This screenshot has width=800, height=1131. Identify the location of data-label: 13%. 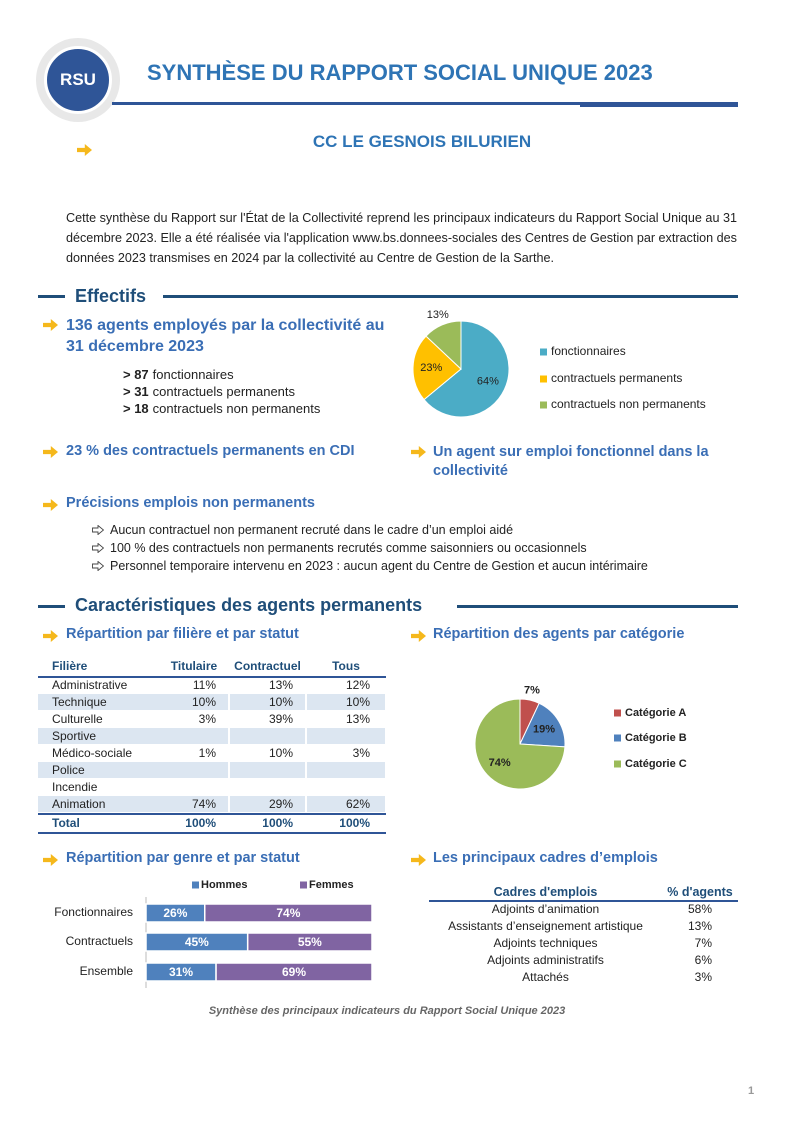
(438, 315).